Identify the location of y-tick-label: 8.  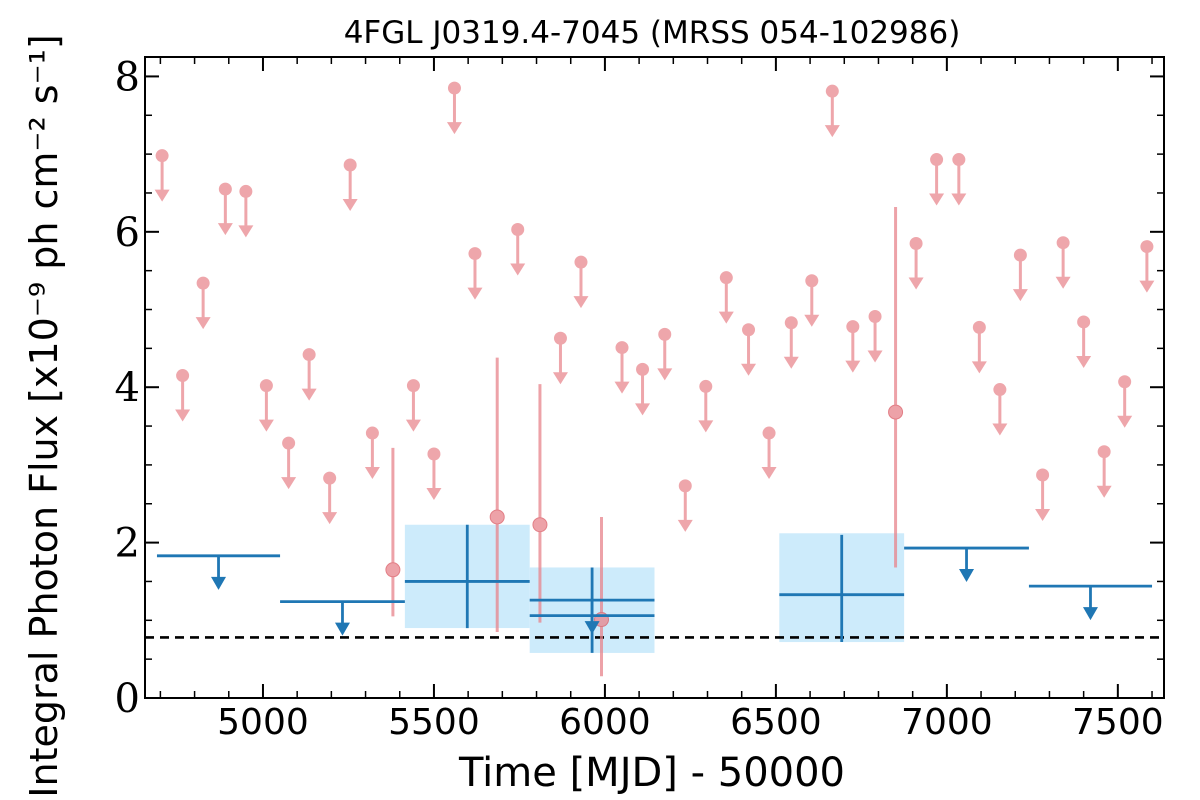
(127, 77).